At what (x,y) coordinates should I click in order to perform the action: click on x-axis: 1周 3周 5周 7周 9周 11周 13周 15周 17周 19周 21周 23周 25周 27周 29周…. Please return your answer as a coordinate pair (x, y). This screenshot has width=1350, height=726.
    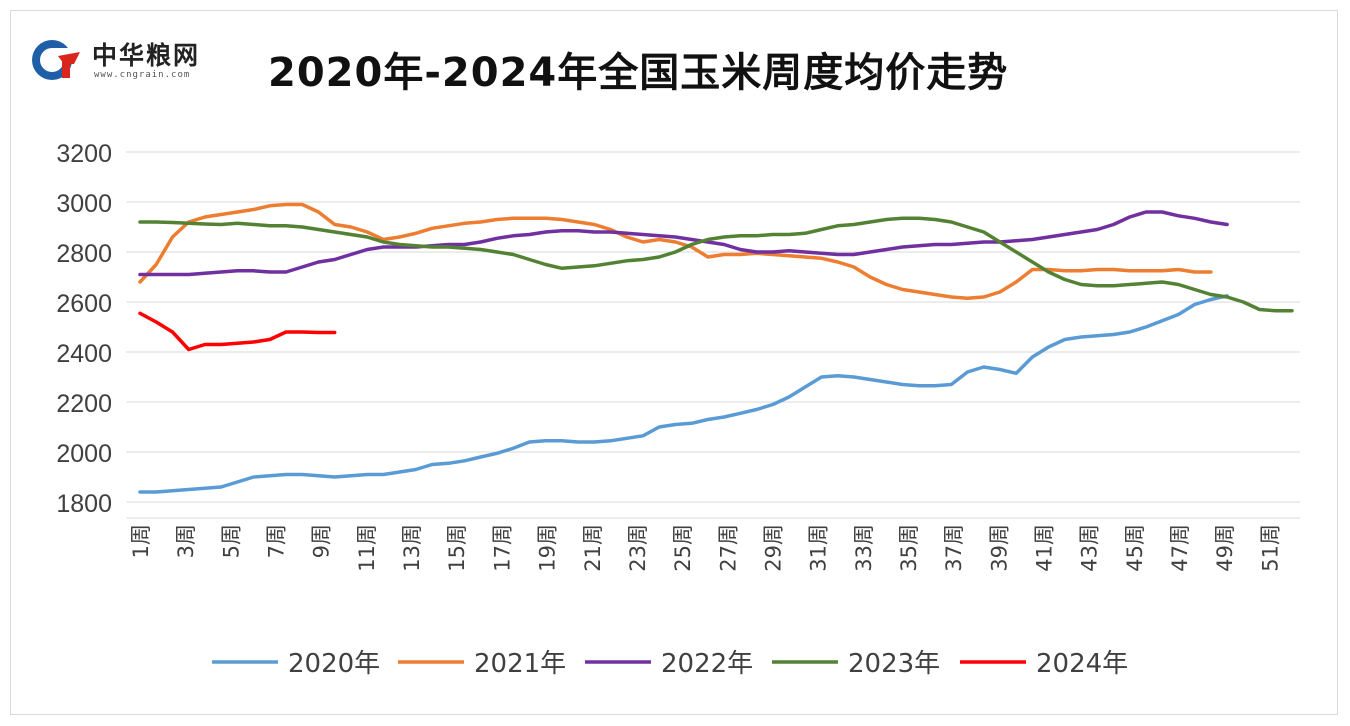
    Looking at the image, I should click on (713, 544).